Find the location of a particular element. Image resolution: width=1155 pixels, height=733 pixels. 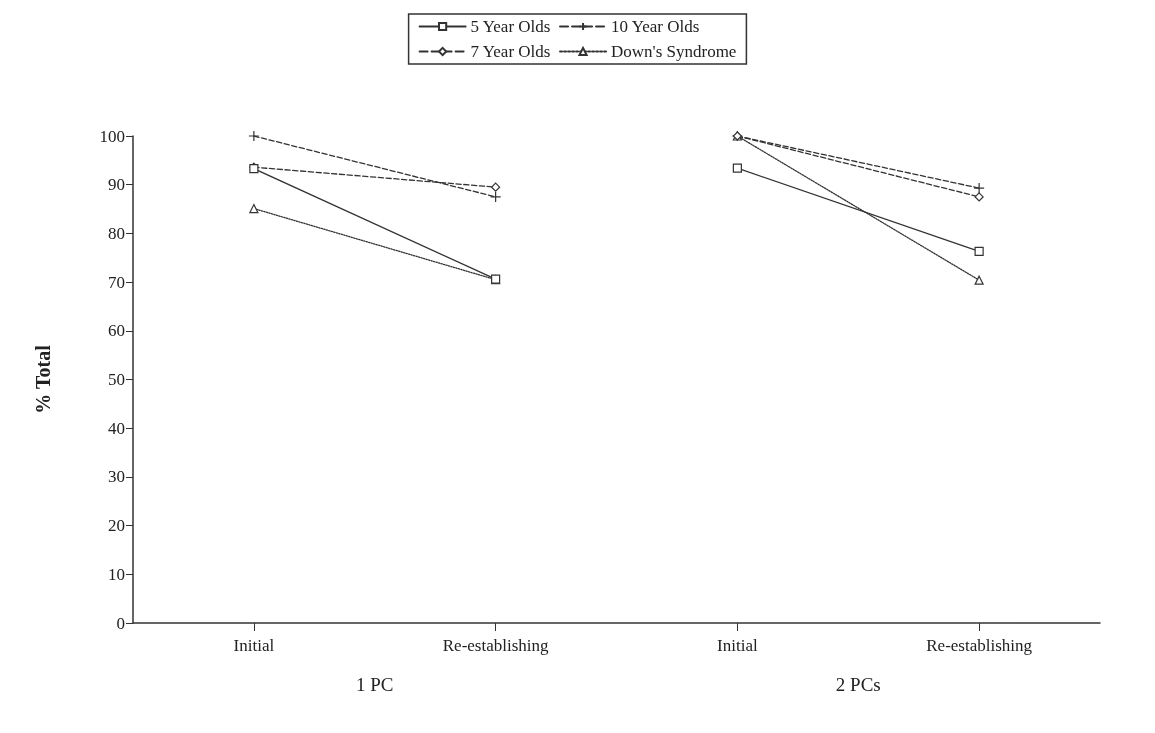

text: 1 PC is located at coordinates (375, 684).